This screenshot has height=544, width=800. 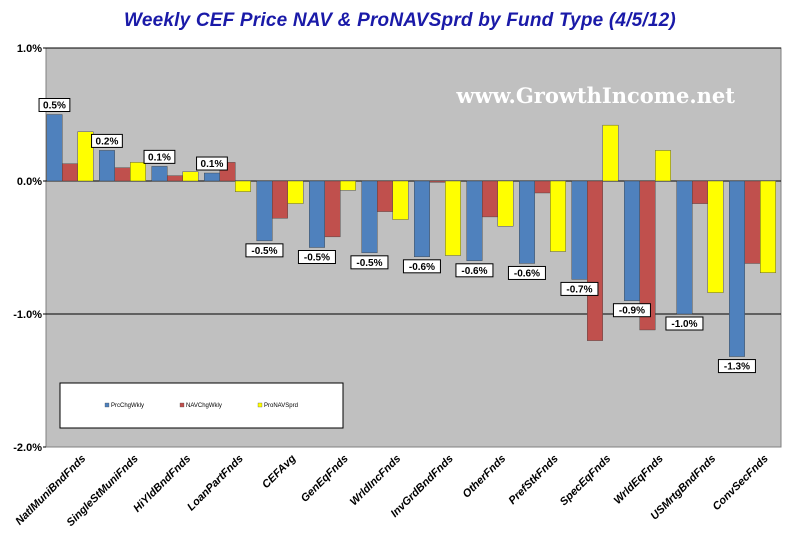 What do you see at coordinates (27, 315) in the screenshot?
I see `y-tick-label: -1.0%` at bounding box center [27, 315].